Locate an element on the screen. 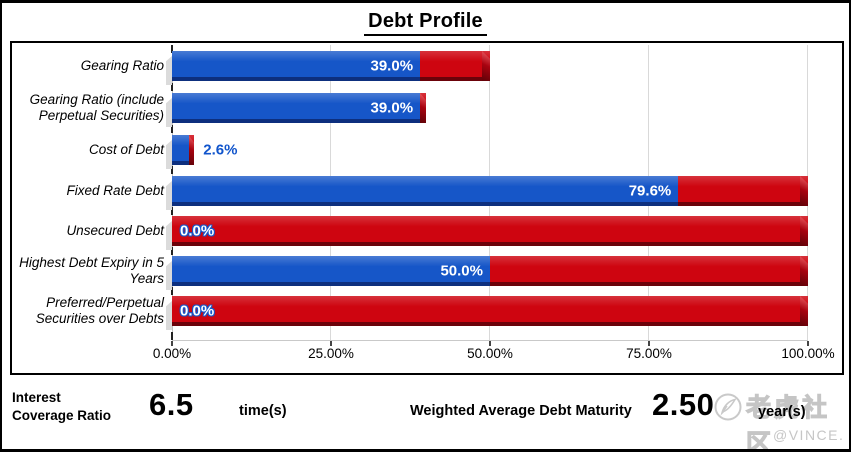 This screenshot has height=452, width=851. bar-row: 2.6% is located at coordinates (487, 152).